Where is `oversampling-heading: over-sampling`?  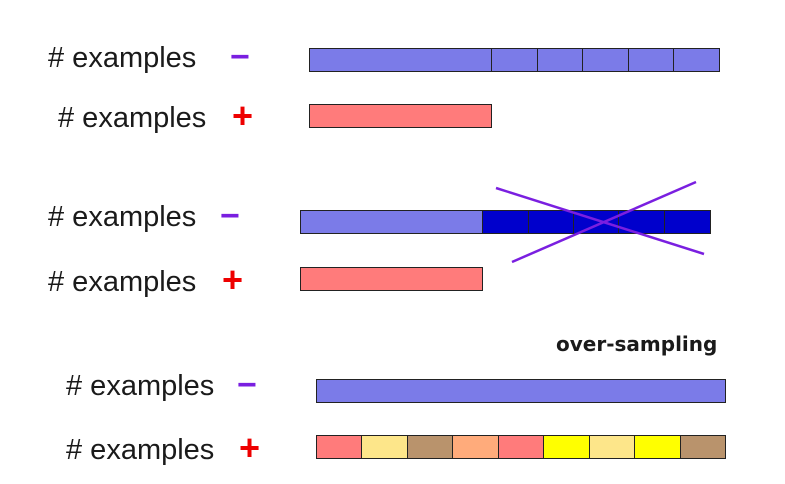 oversampling-heading: over-sampling is located at coordinates (637, 344).